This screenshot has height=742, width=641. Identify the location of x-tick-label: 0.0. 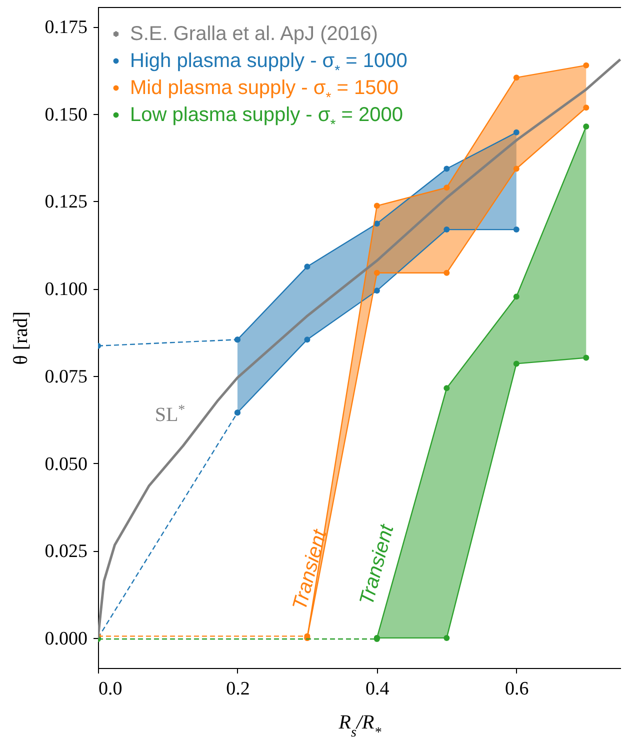
(110, 689).